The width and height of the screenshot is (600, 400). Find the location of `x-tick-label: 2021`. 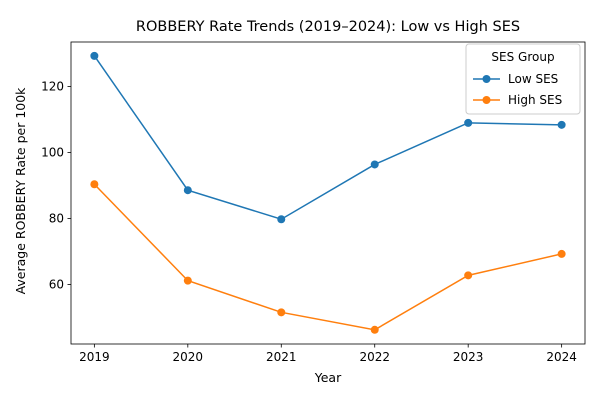

x-tick-label: 2021 is located at coordinates (281, 357).